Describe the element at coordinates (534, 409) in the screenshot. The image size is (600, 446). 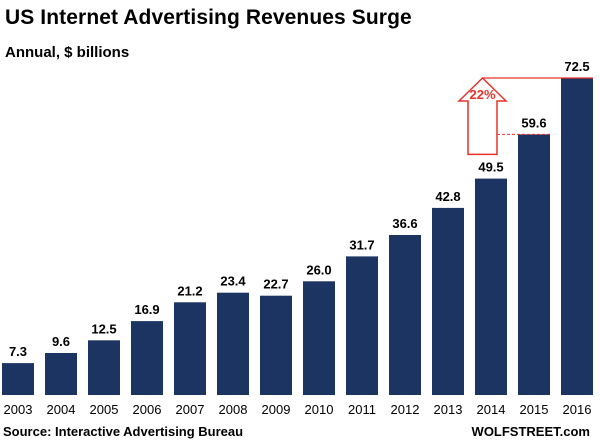
I see `x-tick-2015: 2015` at that location.